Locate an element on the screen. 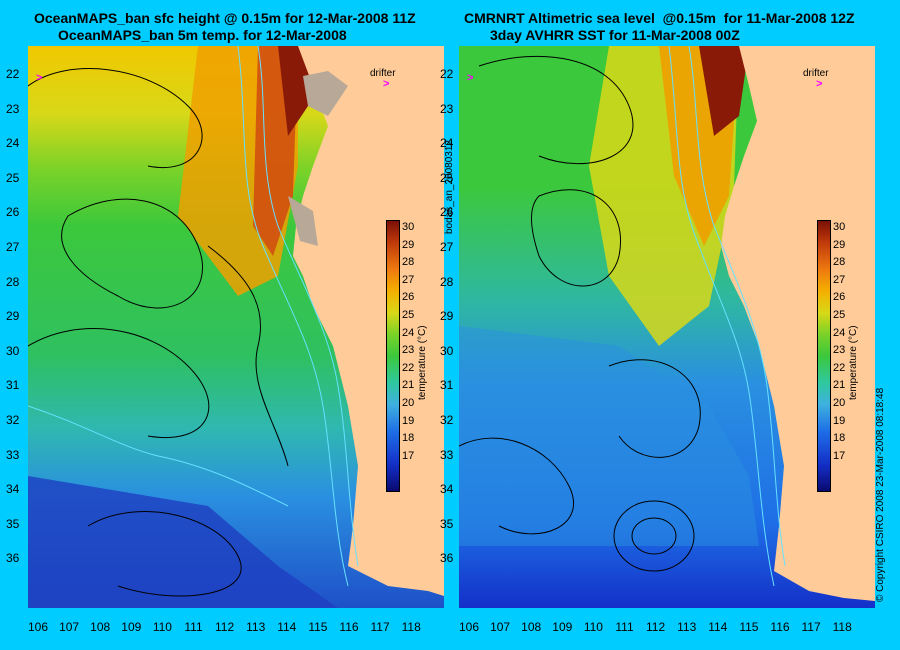  drifter-marker: > is located at coordinates (39, 78).